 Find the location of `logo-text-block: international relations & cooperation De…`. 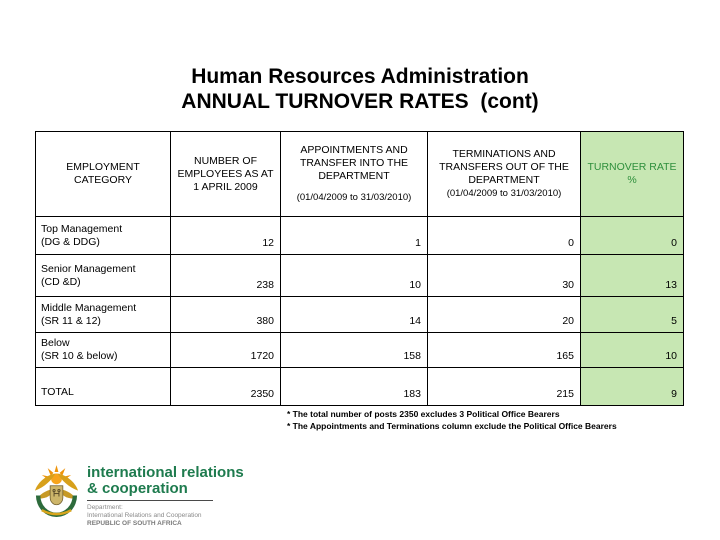

logo-text-block: international relations & cooperation De… is located at coordinates (165, 496).